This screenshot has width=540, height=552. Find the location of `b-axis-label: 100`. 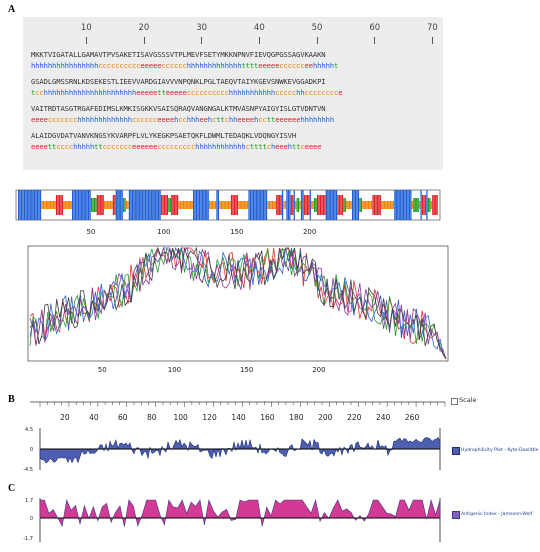

b-axis-label: 100 is located at coordinates (180, 417).